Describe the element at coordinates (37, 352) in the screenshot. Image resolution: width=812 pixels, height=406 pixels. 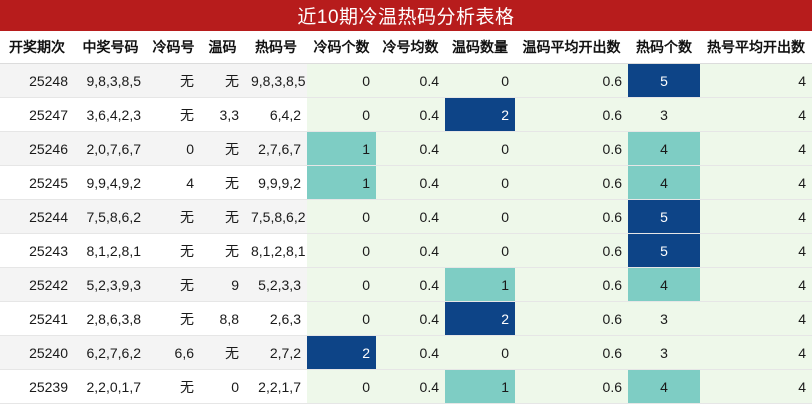
I see `cell-period: 25240` at that location.